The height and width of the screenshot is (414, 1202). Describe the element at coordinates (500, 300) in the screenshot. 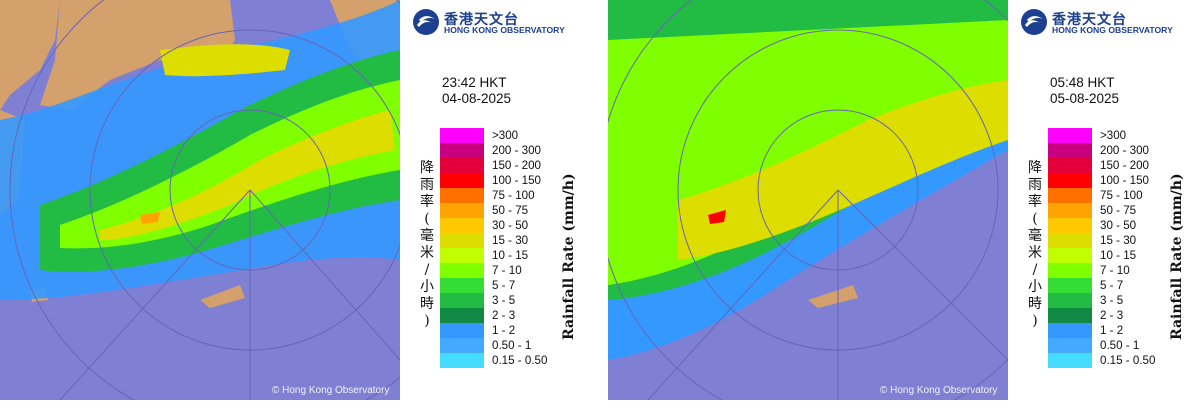

I see `legend-row: 3 - 5` at that location.